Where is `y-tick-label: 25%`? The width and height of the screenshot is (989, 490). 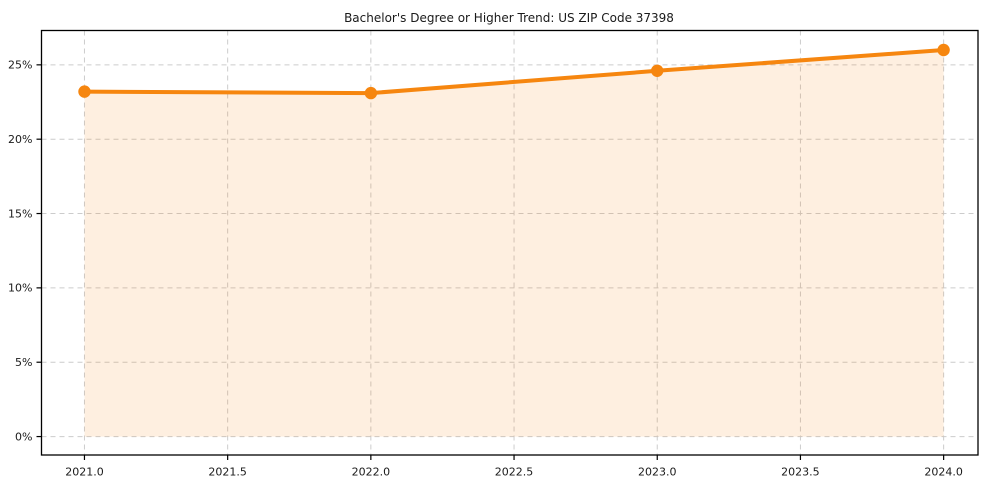 y-tick-label: 25% is located at coordinates (20, 65).